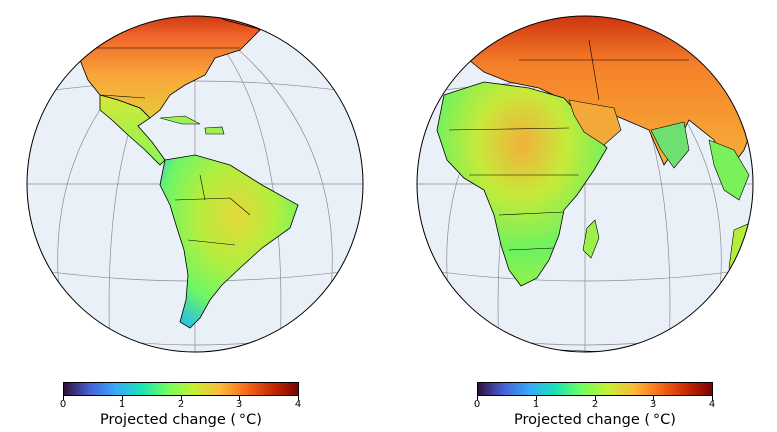 This screenshot has width=777, height=432. What do you see at coordinates (180, 120) in the screenshot?
I see `land-cuba` at bounding box center [180, 120].